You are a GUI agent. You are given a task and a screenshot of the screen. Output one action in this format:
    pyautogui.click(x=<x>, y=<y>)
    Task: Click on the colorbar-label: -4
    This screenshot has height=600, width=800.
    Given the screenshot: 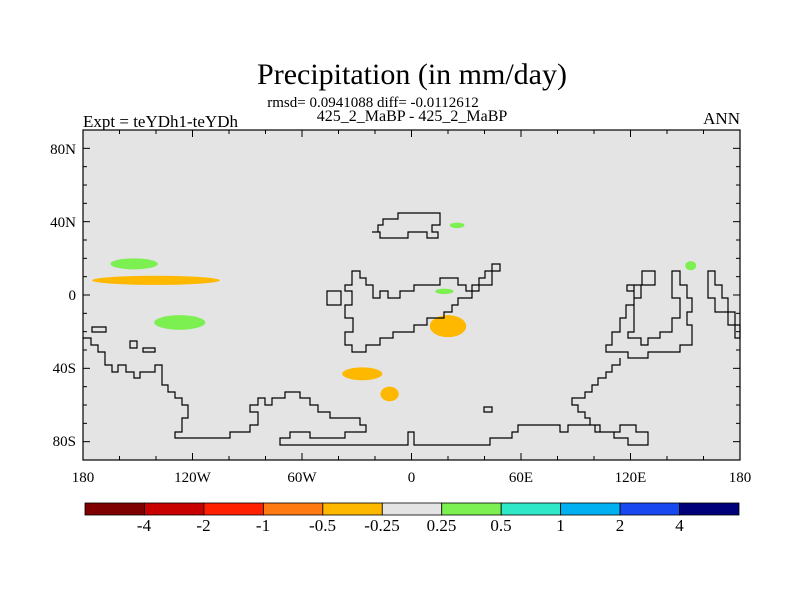 What is the action you would take?
    pyautogui.click(x=144, y=525)
    